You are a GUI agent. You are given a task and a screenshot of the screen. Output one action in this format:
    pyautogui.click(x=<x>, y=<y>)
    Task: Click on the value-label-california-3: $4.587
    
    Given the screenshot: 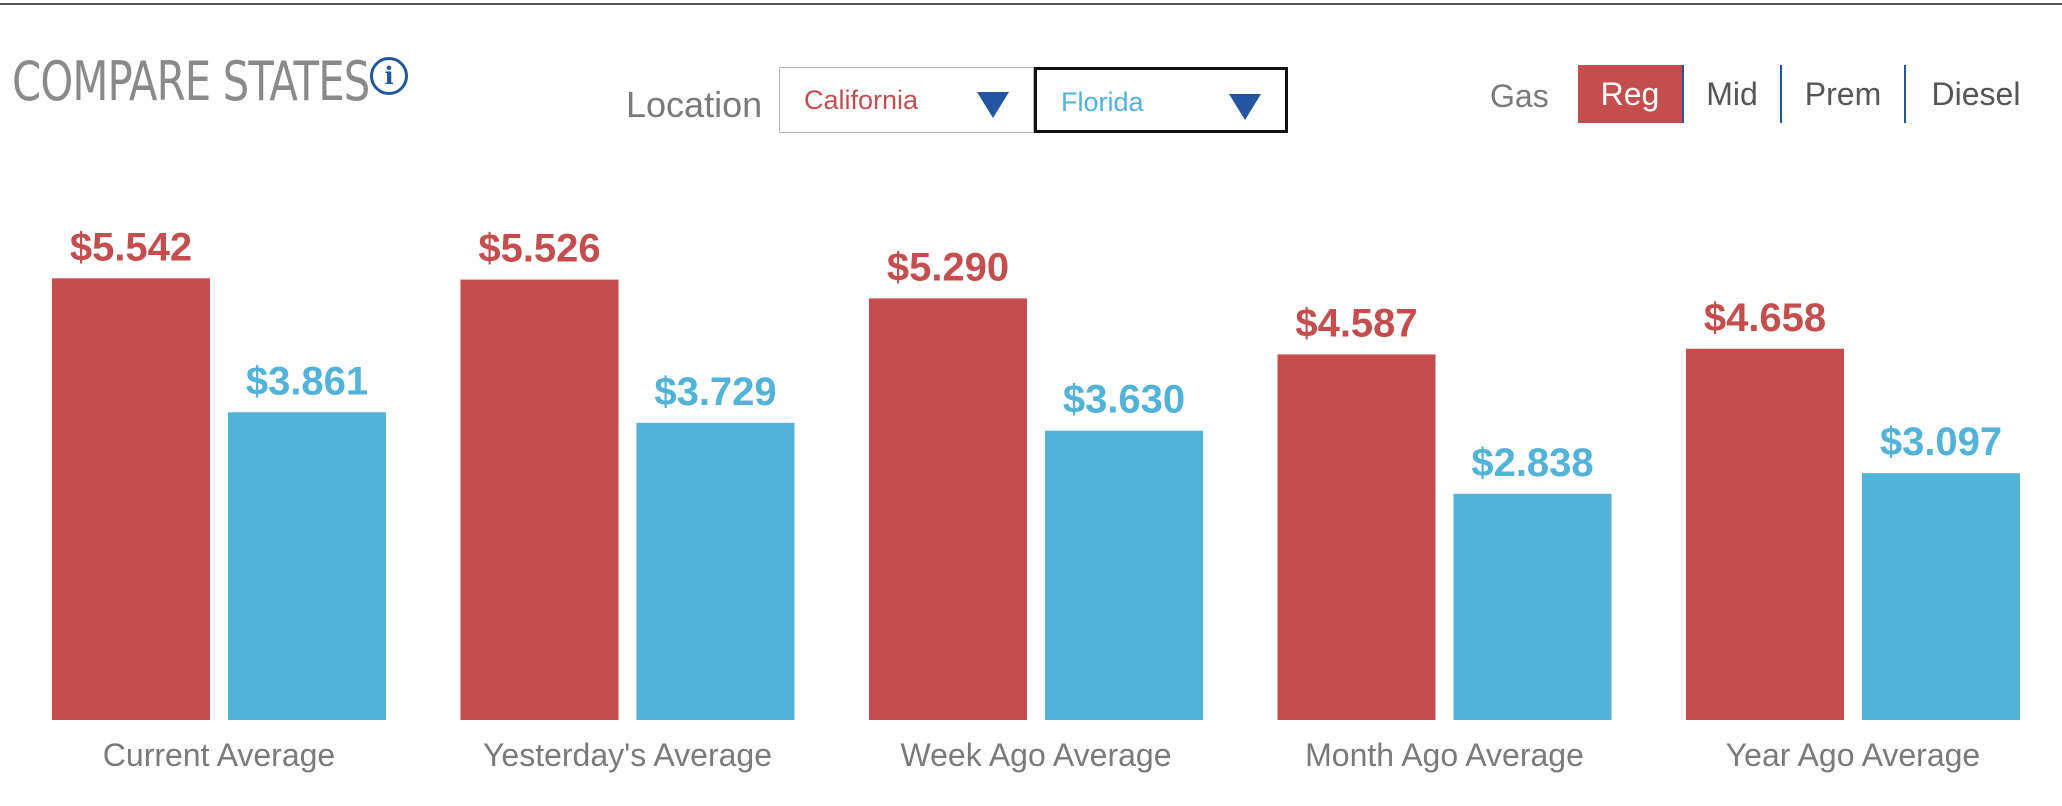 What is the action you would take?
    pyautogui.click(x=1356, y=323)
    